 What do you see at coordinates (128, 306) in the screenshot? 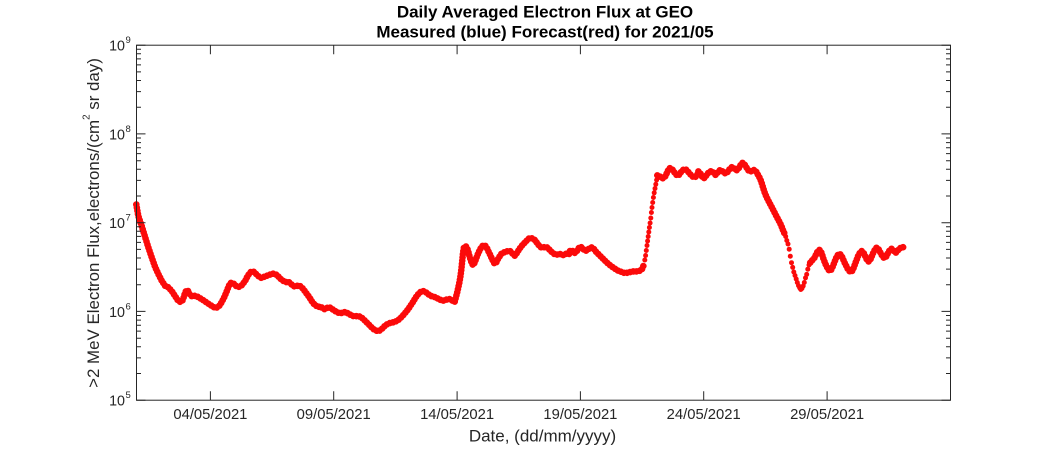
I see `svg-text: 6` at bounding box center [128, 306].